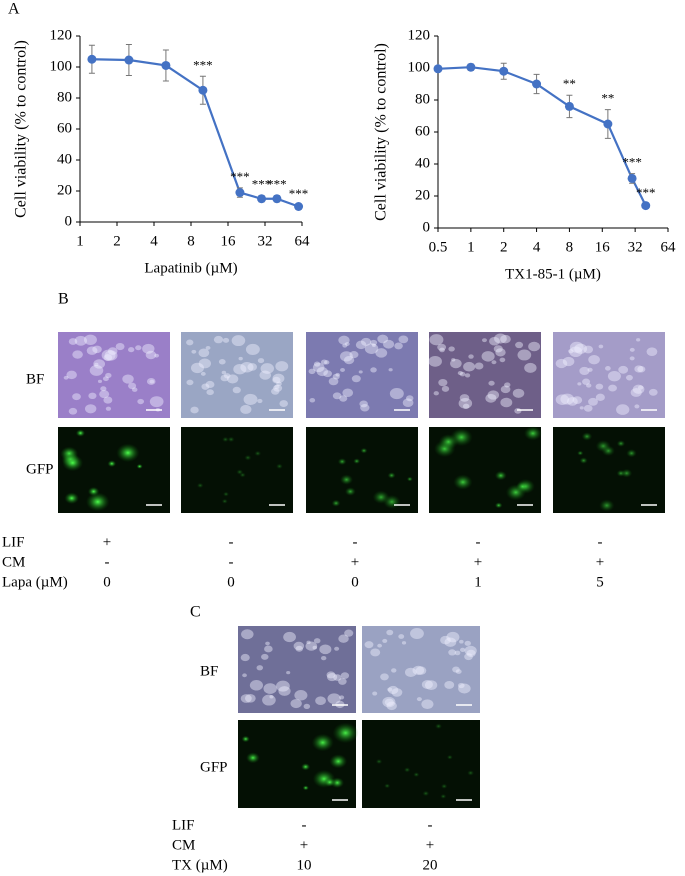 This screenshot has width=685, height=876. I want to click on condition-label: LIF, so click(183, 825).